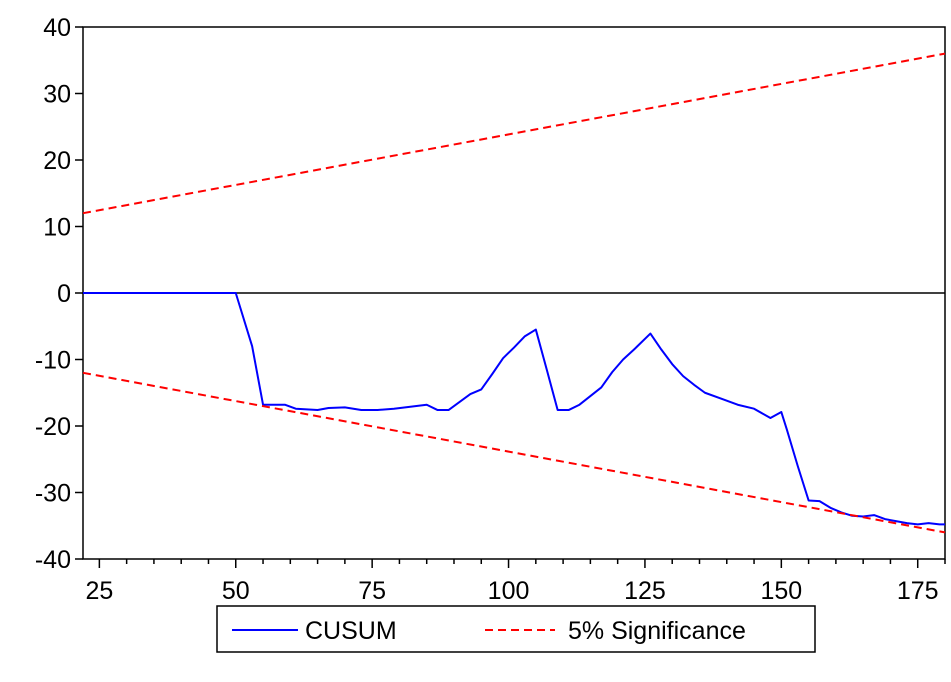 The width and height of the screenshot is (951, 682). What do you see at coordinates (57, 95) in the screenshot?
I see `y-tick-label: 30` at bounding box center [57, 95].